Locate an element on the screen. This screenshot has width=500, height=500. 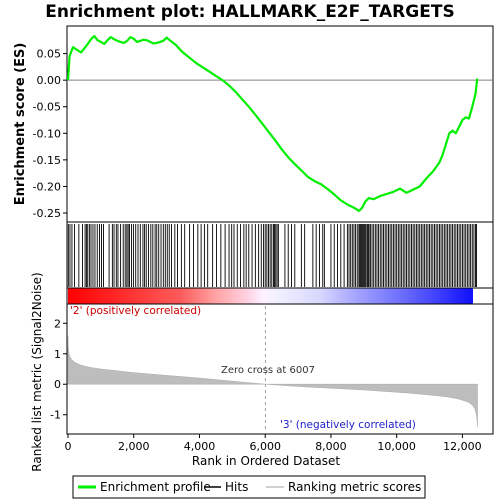
x-tick-label: 6,000 is located at coordinates (265, 446).